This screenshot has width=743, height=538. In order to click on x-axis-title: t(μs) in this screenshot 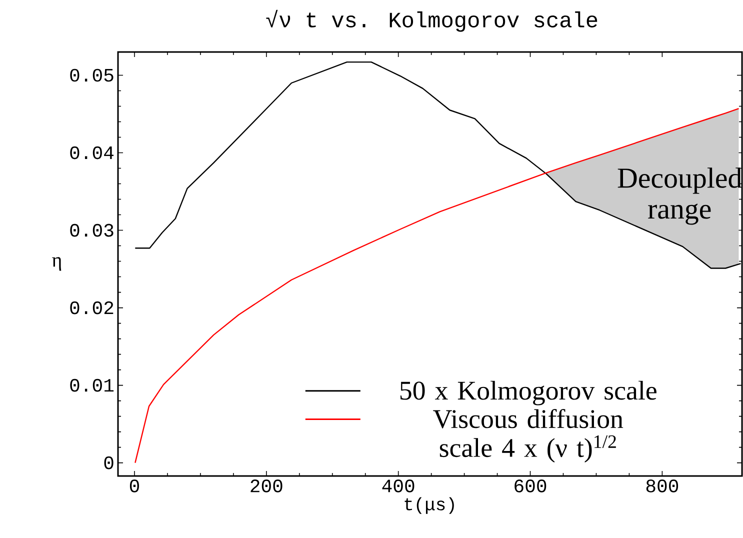, I will do `click(429, 505)`.